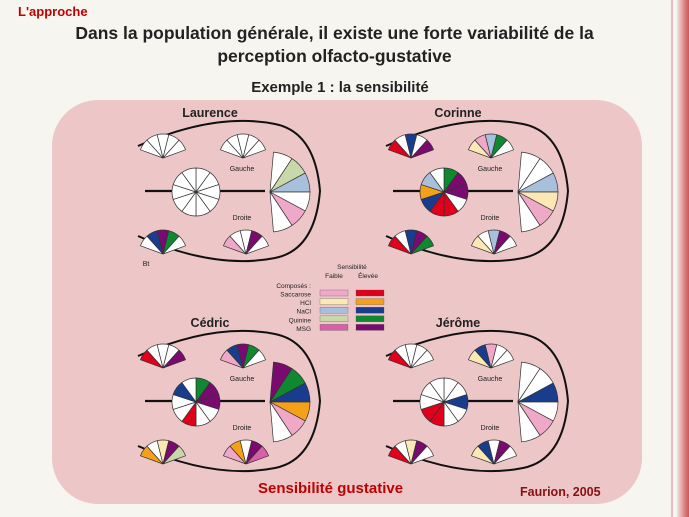 The image size is (689, 517). What do you see at coordinates (334, 276) in the screenshot?
I see `legend-col-low: Faible` at bounding box center [334, 276].